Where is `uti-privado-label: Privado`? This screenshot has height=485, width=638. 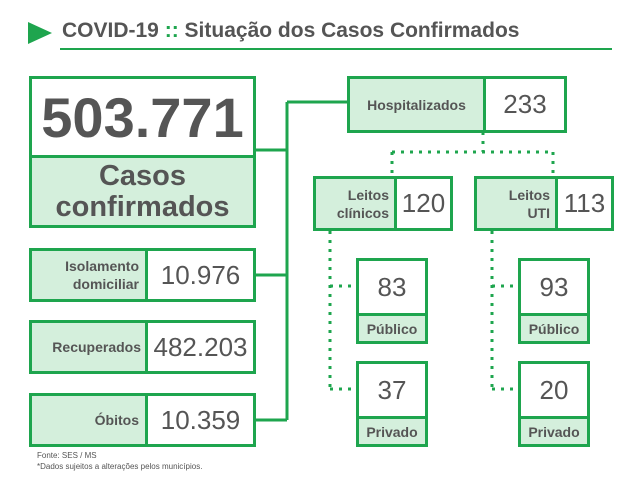
uti-privado-label: Privado is located at coordinates (554, 430).